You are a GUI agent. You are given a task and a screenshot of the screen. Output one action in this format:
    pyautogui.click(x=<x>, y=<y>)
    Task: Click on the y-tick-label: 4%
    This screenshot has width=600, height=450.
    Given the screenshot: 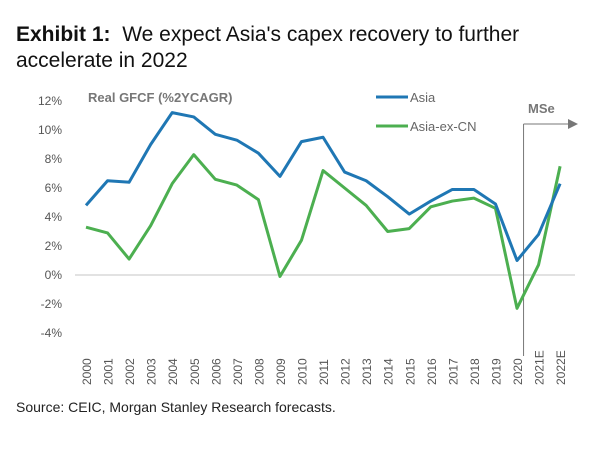 What is the action you would take?
    pyautogui.click(x=54, y=217)
    